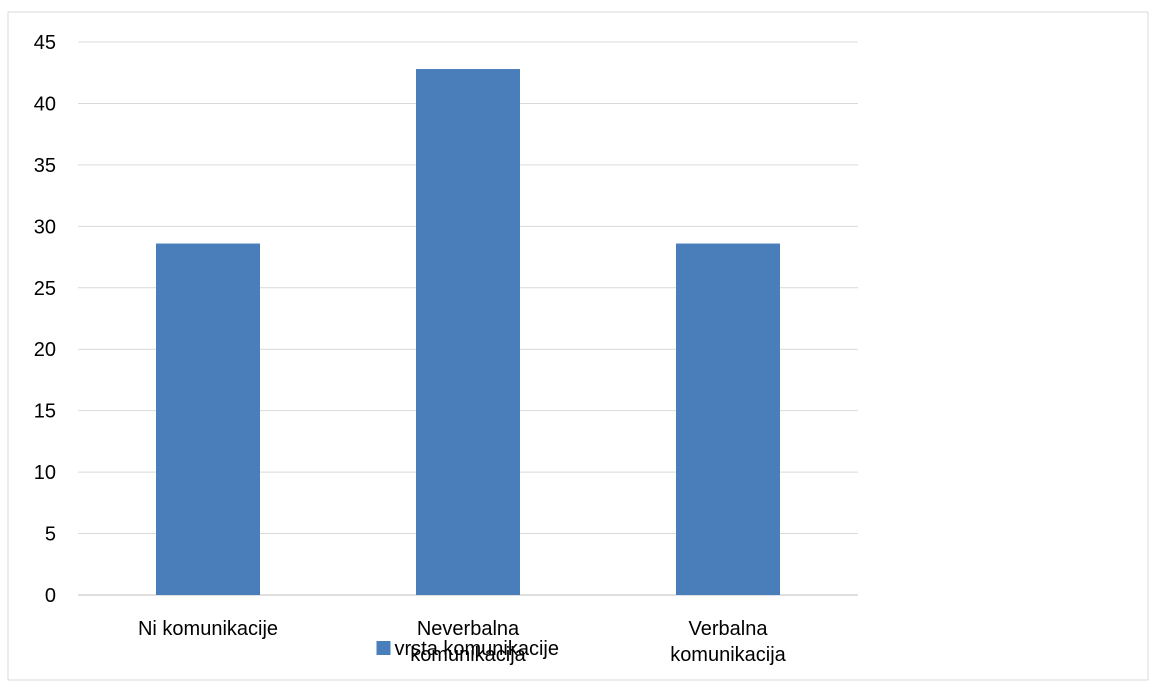  I want to click on y-tick-label: 10, so click(45, 473).